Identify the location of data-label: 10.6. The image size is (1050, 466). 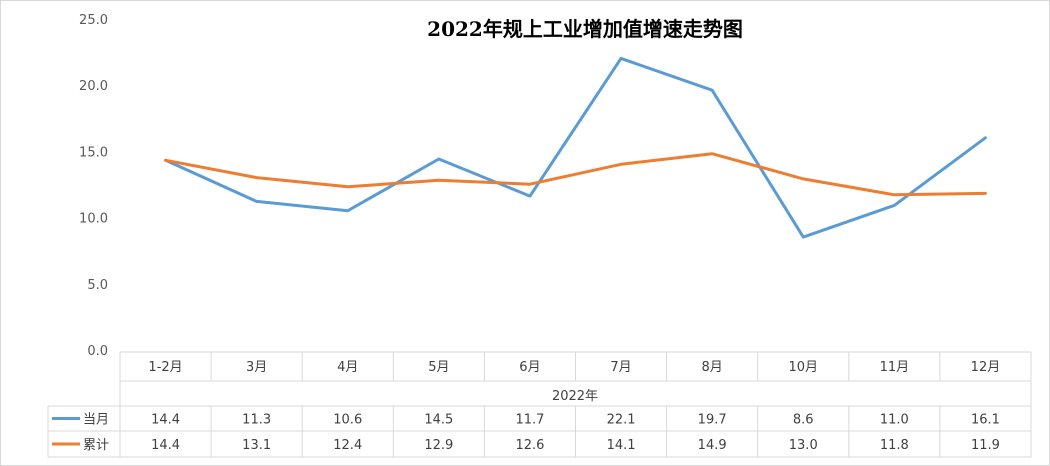
(347, 420).